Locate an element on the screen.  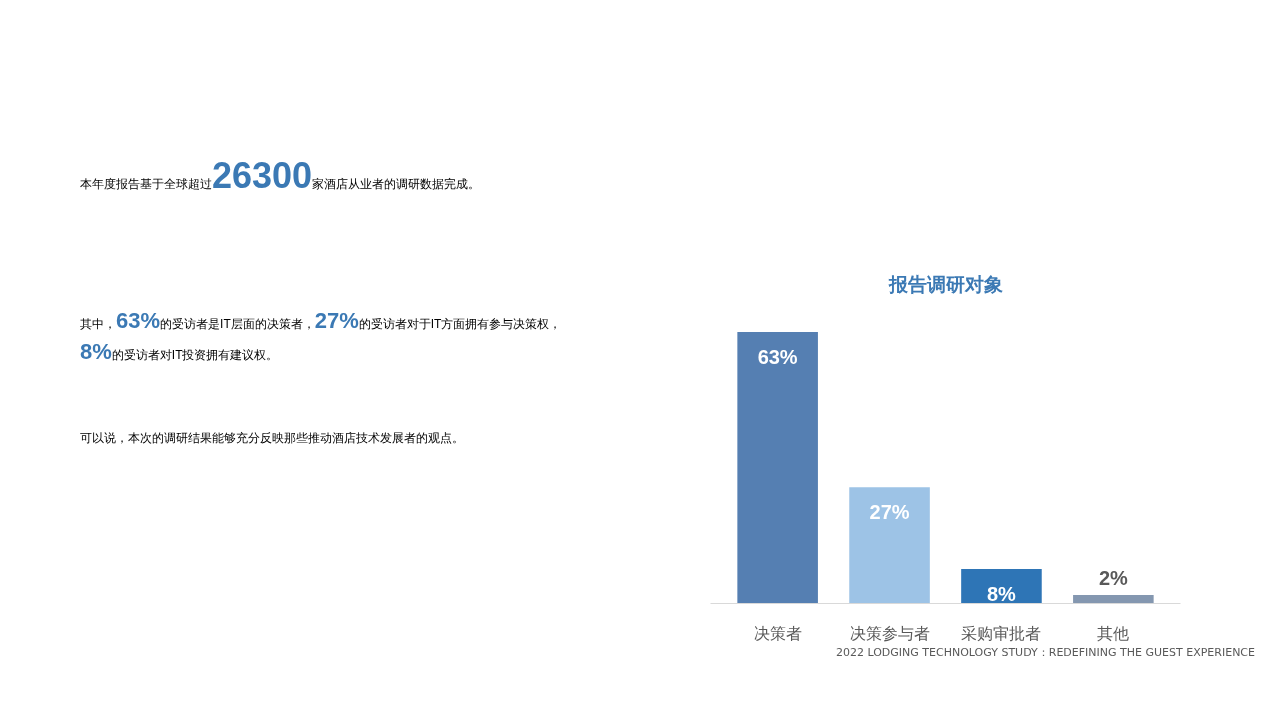
data-label: 8% is located at coordinates (1002, 594).